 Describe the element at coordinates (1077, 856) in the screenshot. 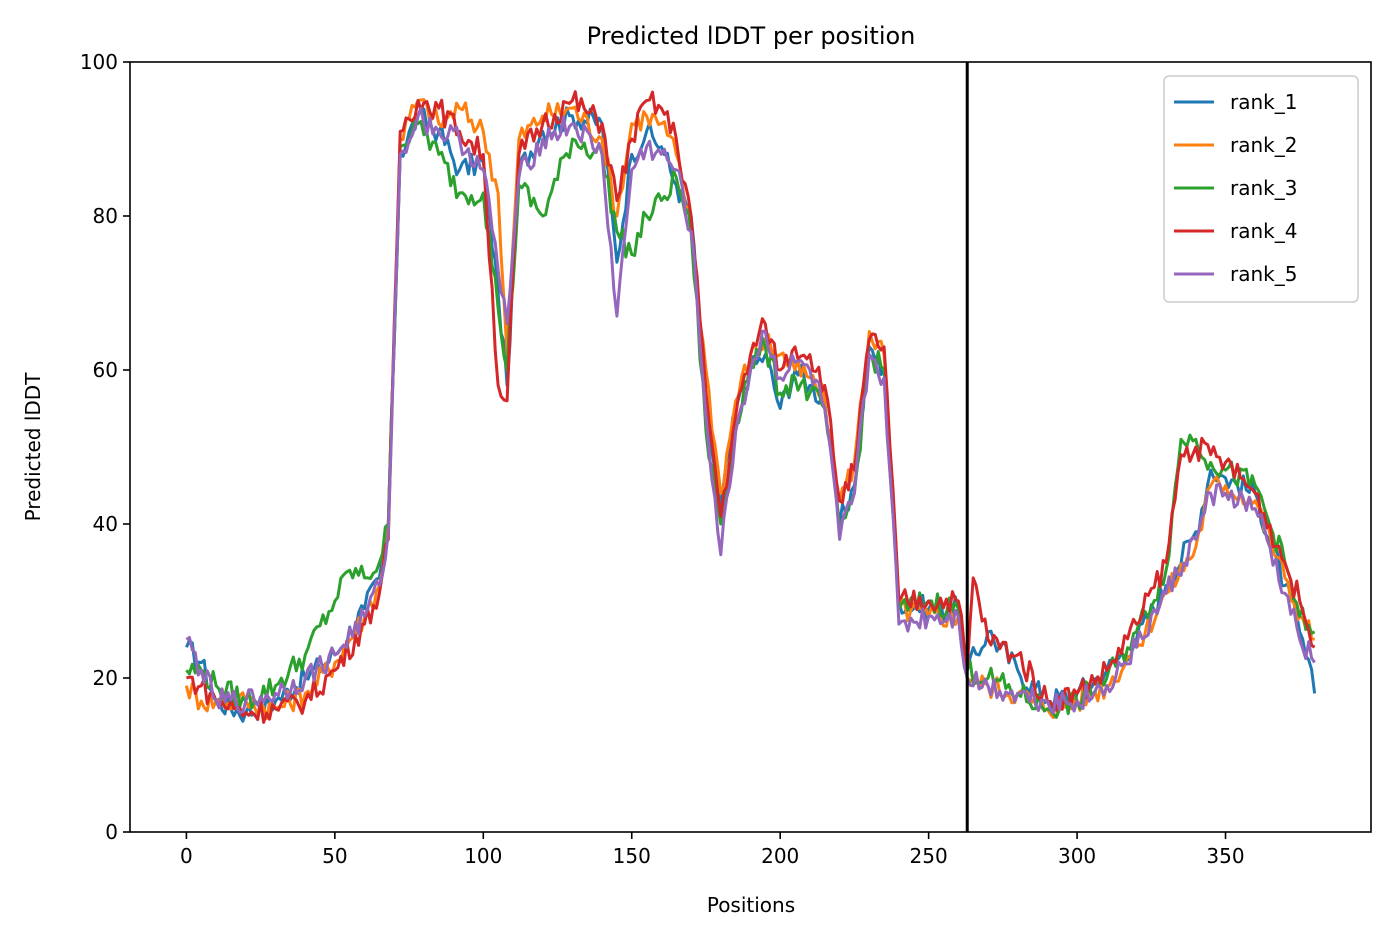

I see `x-tick-label: 300` at that location.